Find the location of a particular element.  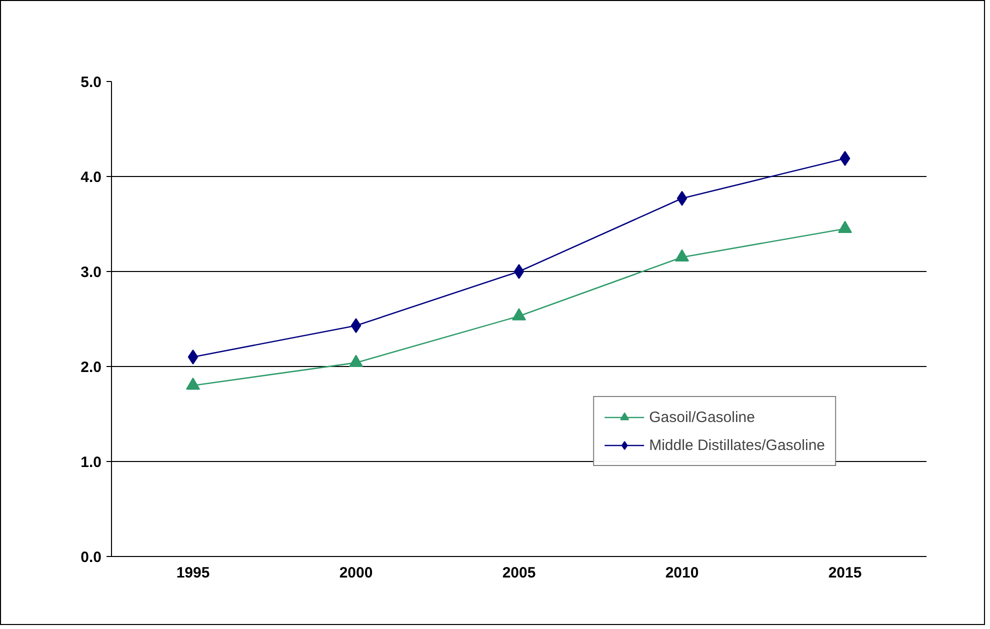

x-tick-label: 2000 is located at coordinates (356, 573).